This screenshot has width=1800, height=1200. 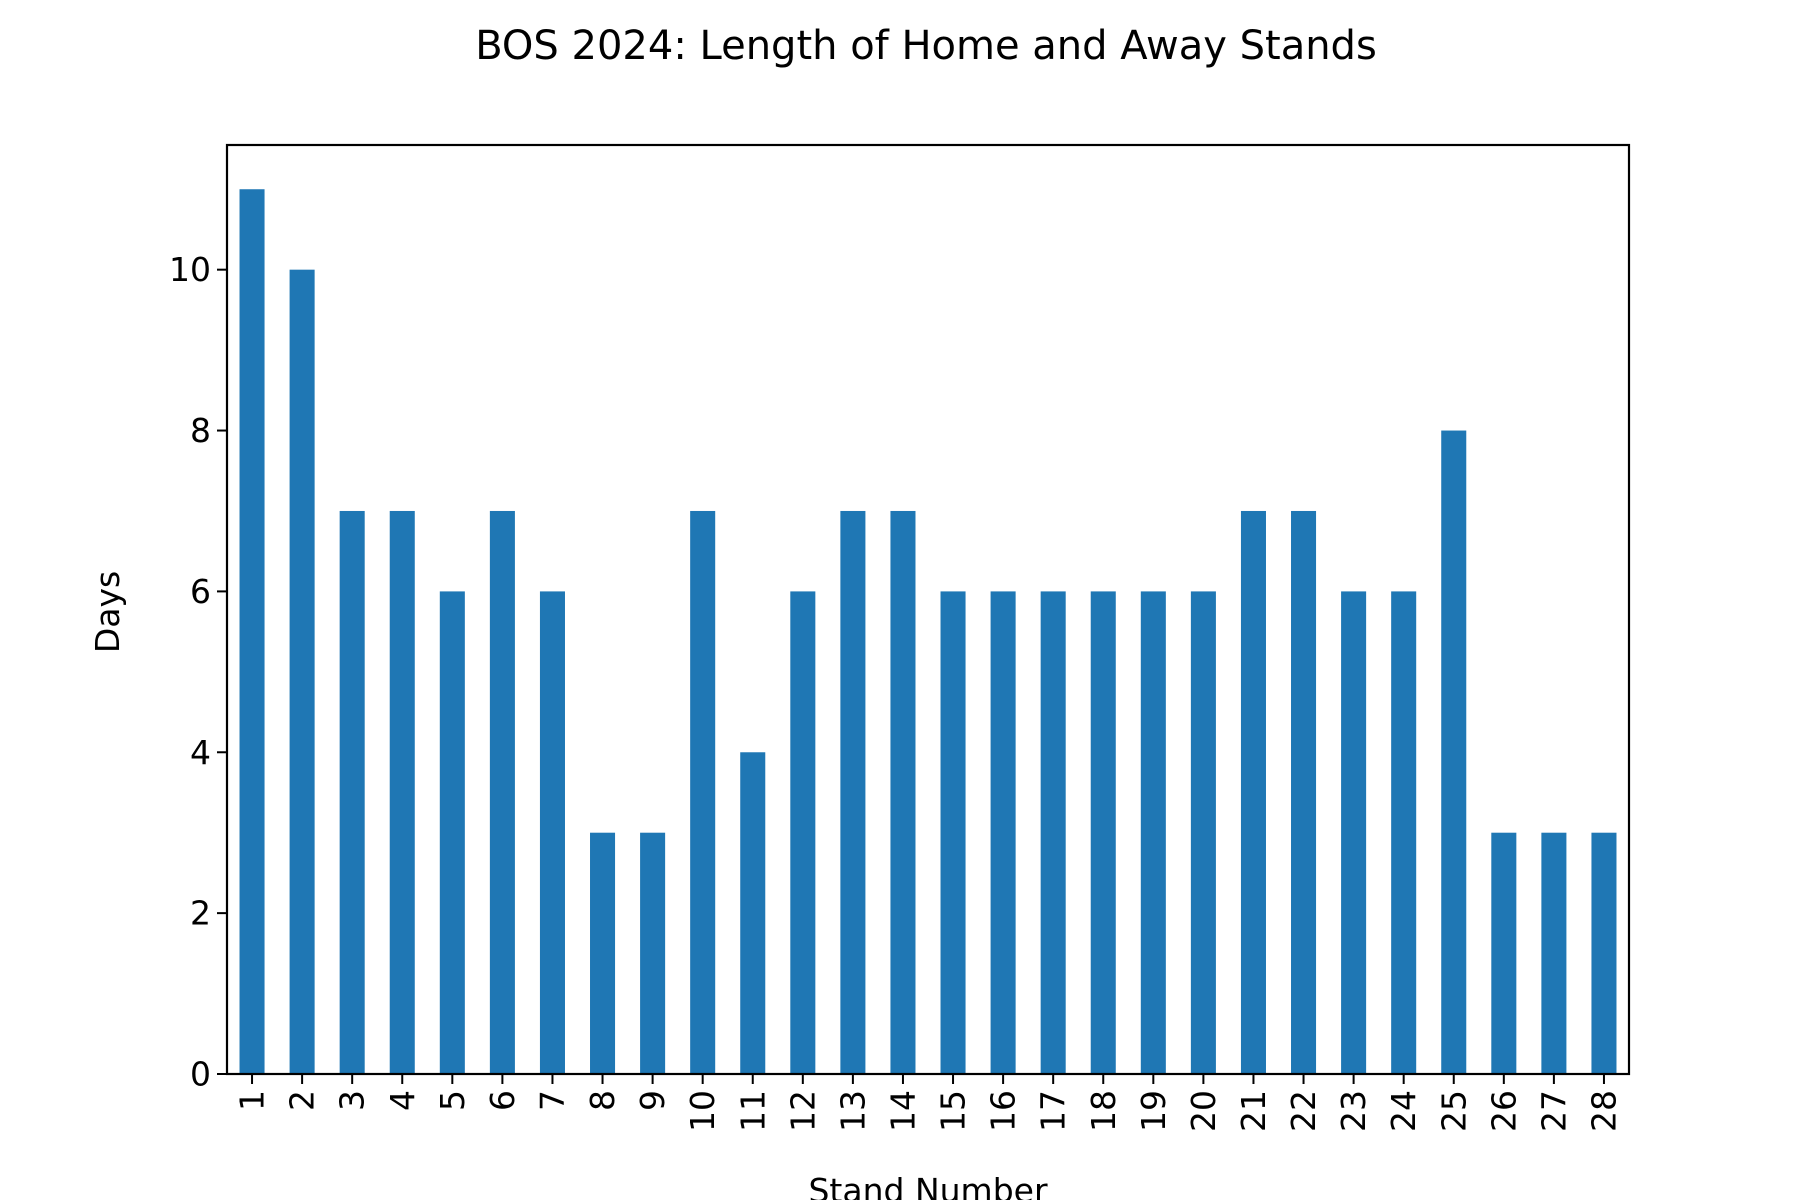 What do you see at coordinates (1253, 1111) in the screenshot?
I see `x-tick-label: 21` at bounding box center [1253, 1111].